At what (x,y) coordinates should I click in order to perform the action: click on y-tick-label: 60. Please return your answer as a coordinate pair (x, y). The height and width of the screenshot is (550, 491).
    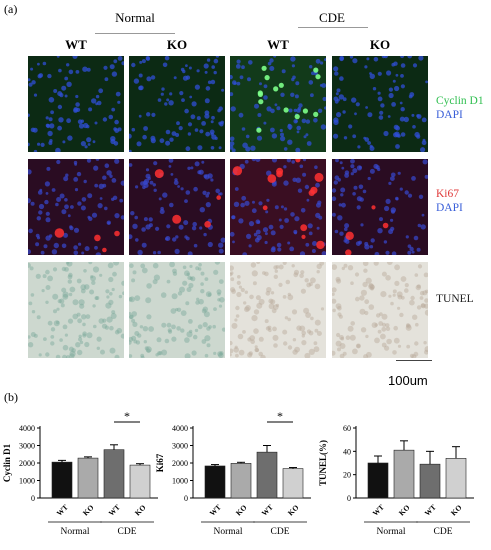
    Looking at the image, I should click on (347, 428).